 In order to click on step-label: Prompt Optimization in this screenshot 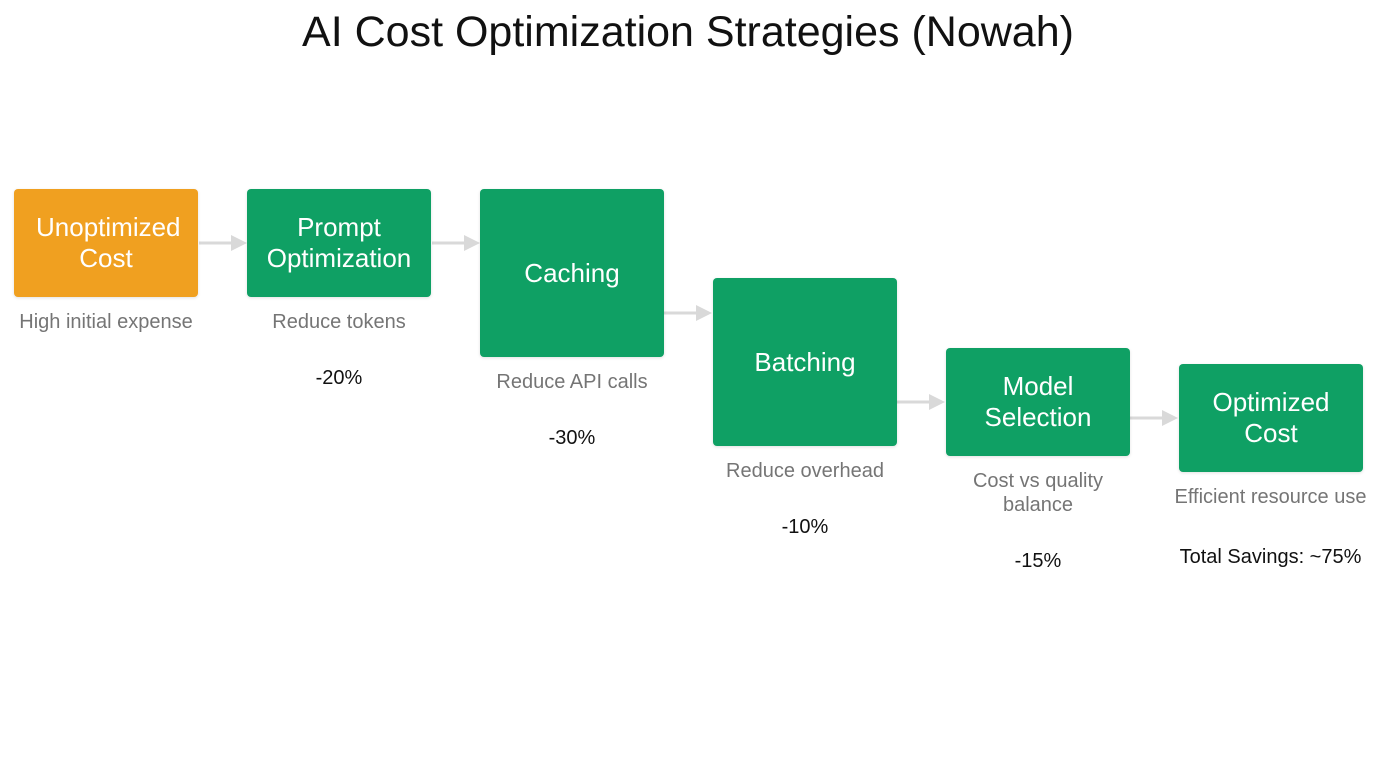, I will do `click(339, 242)`.